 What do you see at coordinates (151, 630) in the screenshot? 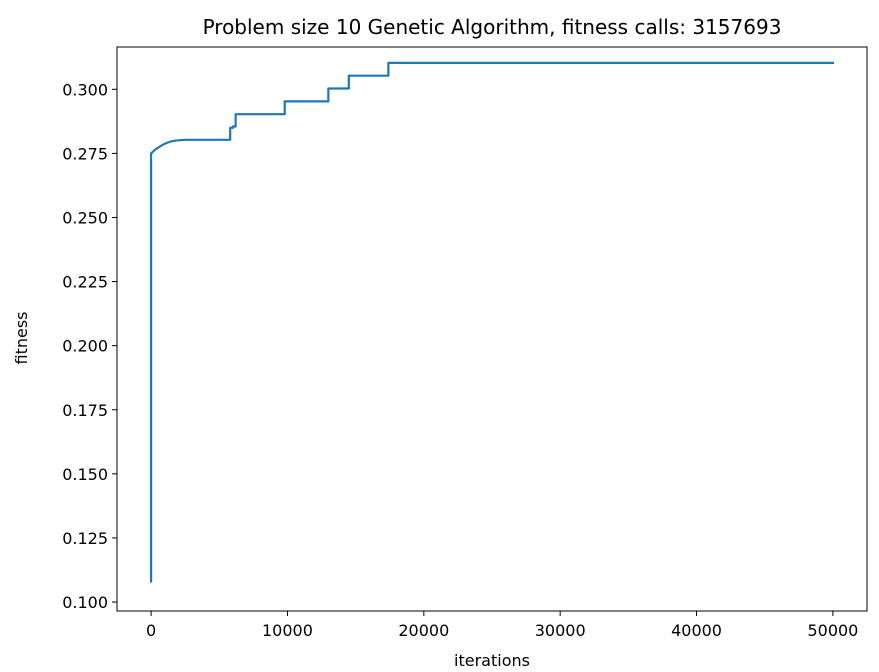
I see `x-tick-label: 0` at bounding box center [151, 630].